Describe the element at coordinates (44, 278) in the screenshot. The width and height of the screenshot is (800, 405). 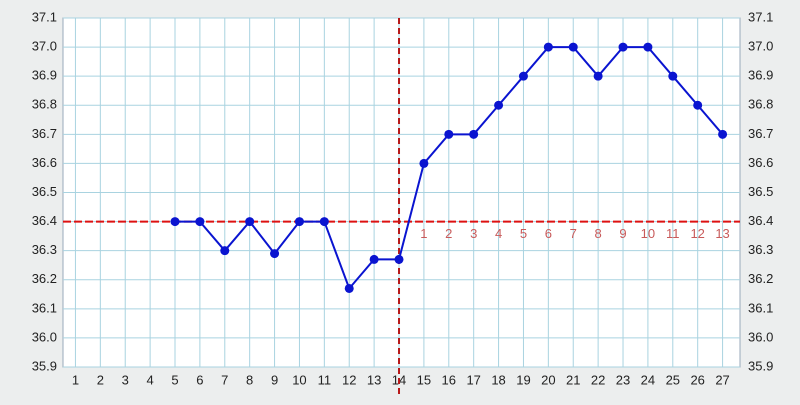
I see `y-tick-label: 36.2` at that location.